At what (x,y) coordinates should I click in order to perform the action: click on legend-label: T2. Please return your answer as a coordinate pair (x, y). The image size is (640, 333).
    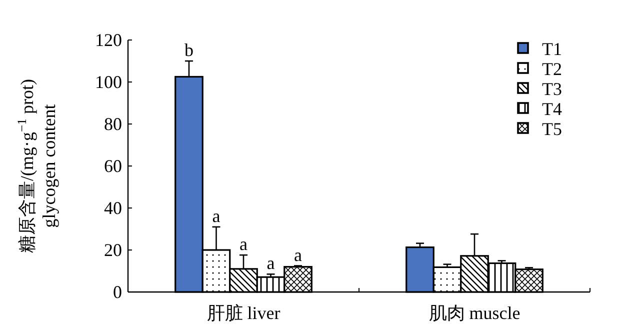
    Looking at the image, I should click on (552, 69).